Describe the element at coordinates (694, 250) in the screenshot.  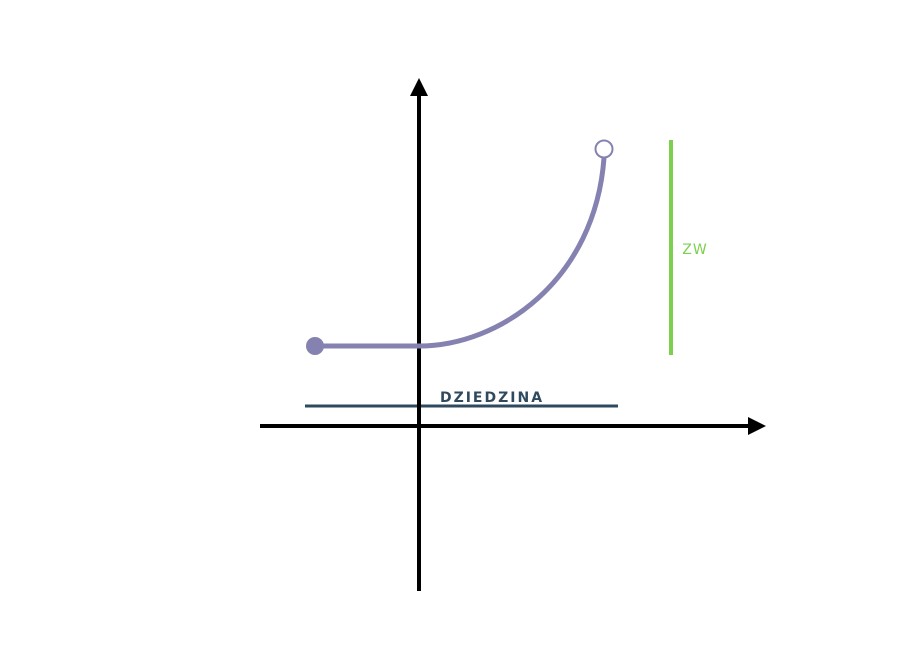
I see `range-label: ZW` at that location.